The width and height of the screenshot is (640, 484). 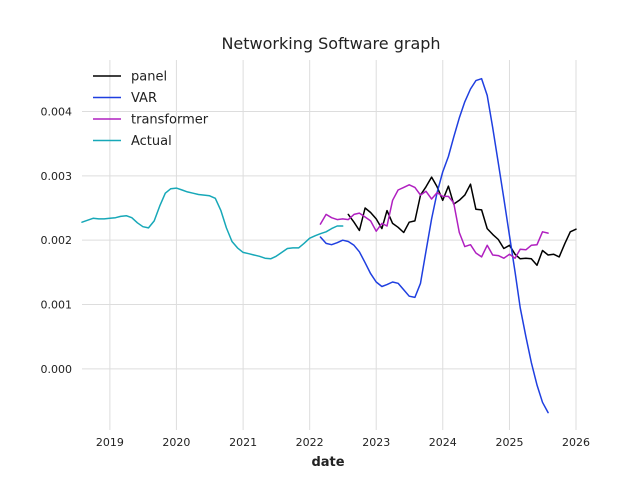 I want to click on x-axis-label: date, so click(x=327, y=462).